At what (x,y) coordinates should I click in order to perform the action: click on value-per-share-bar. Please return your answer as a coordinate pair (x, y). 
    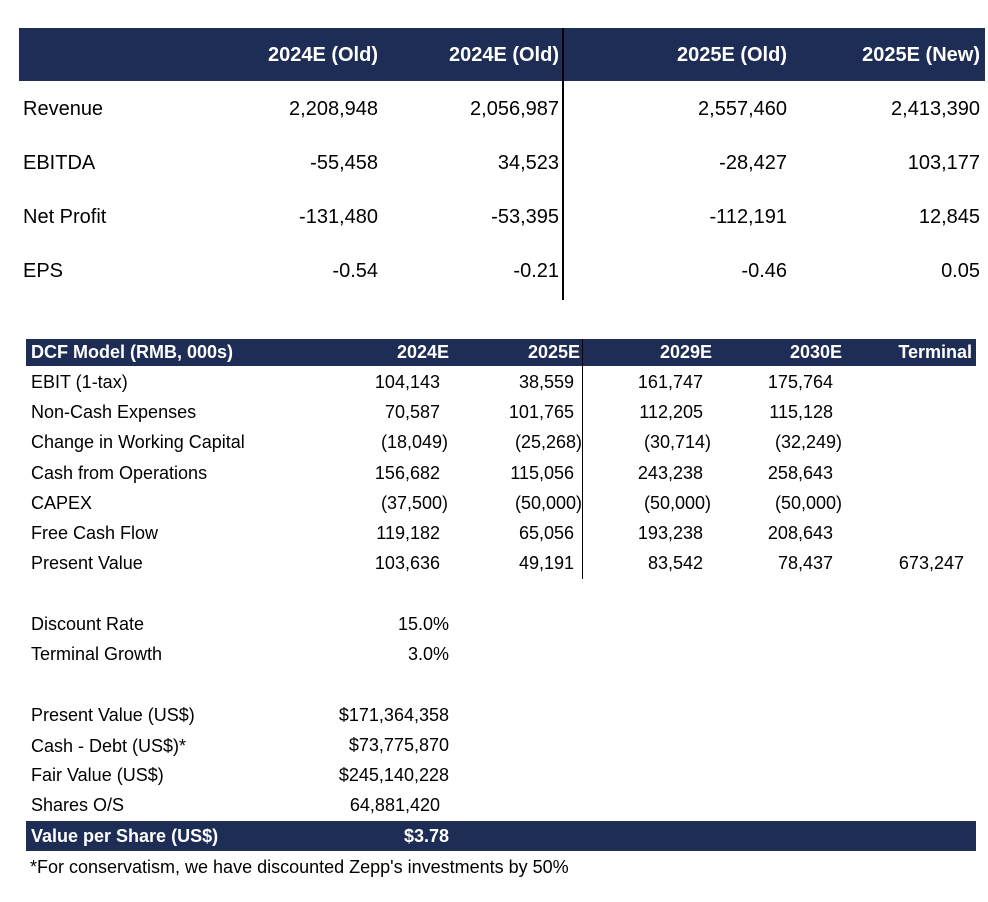
    Looking at the image, I should click on (501, 836).